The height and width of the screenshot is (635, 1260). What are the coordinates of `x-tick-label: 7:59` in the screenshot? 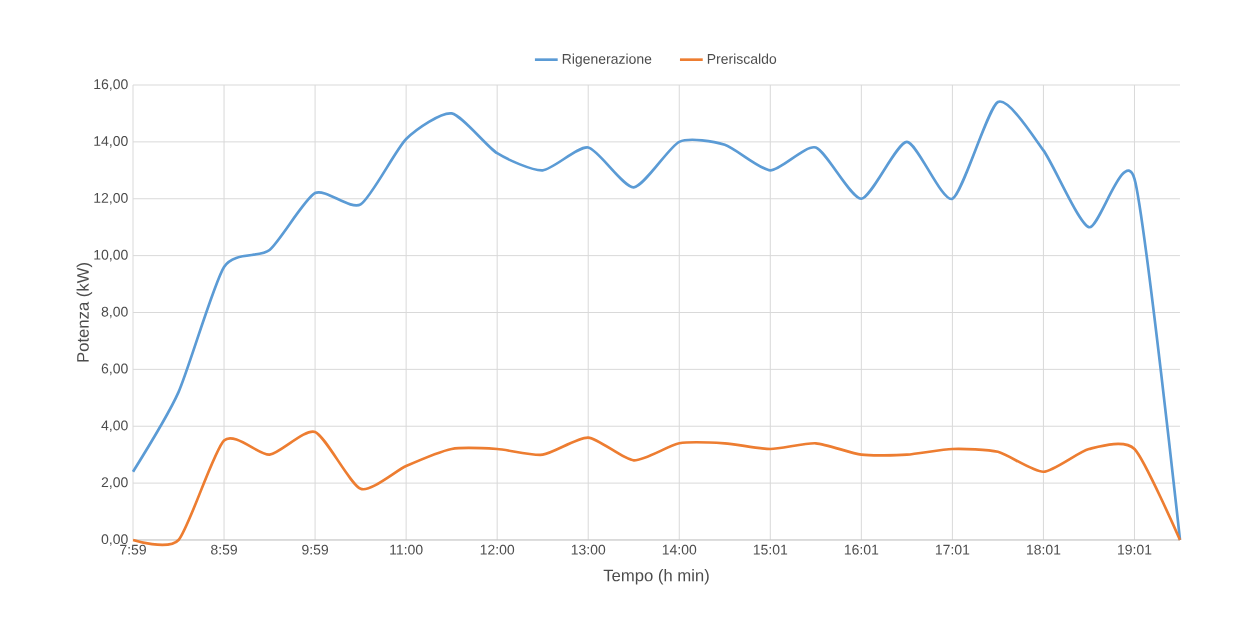 It's located at (133, 549).